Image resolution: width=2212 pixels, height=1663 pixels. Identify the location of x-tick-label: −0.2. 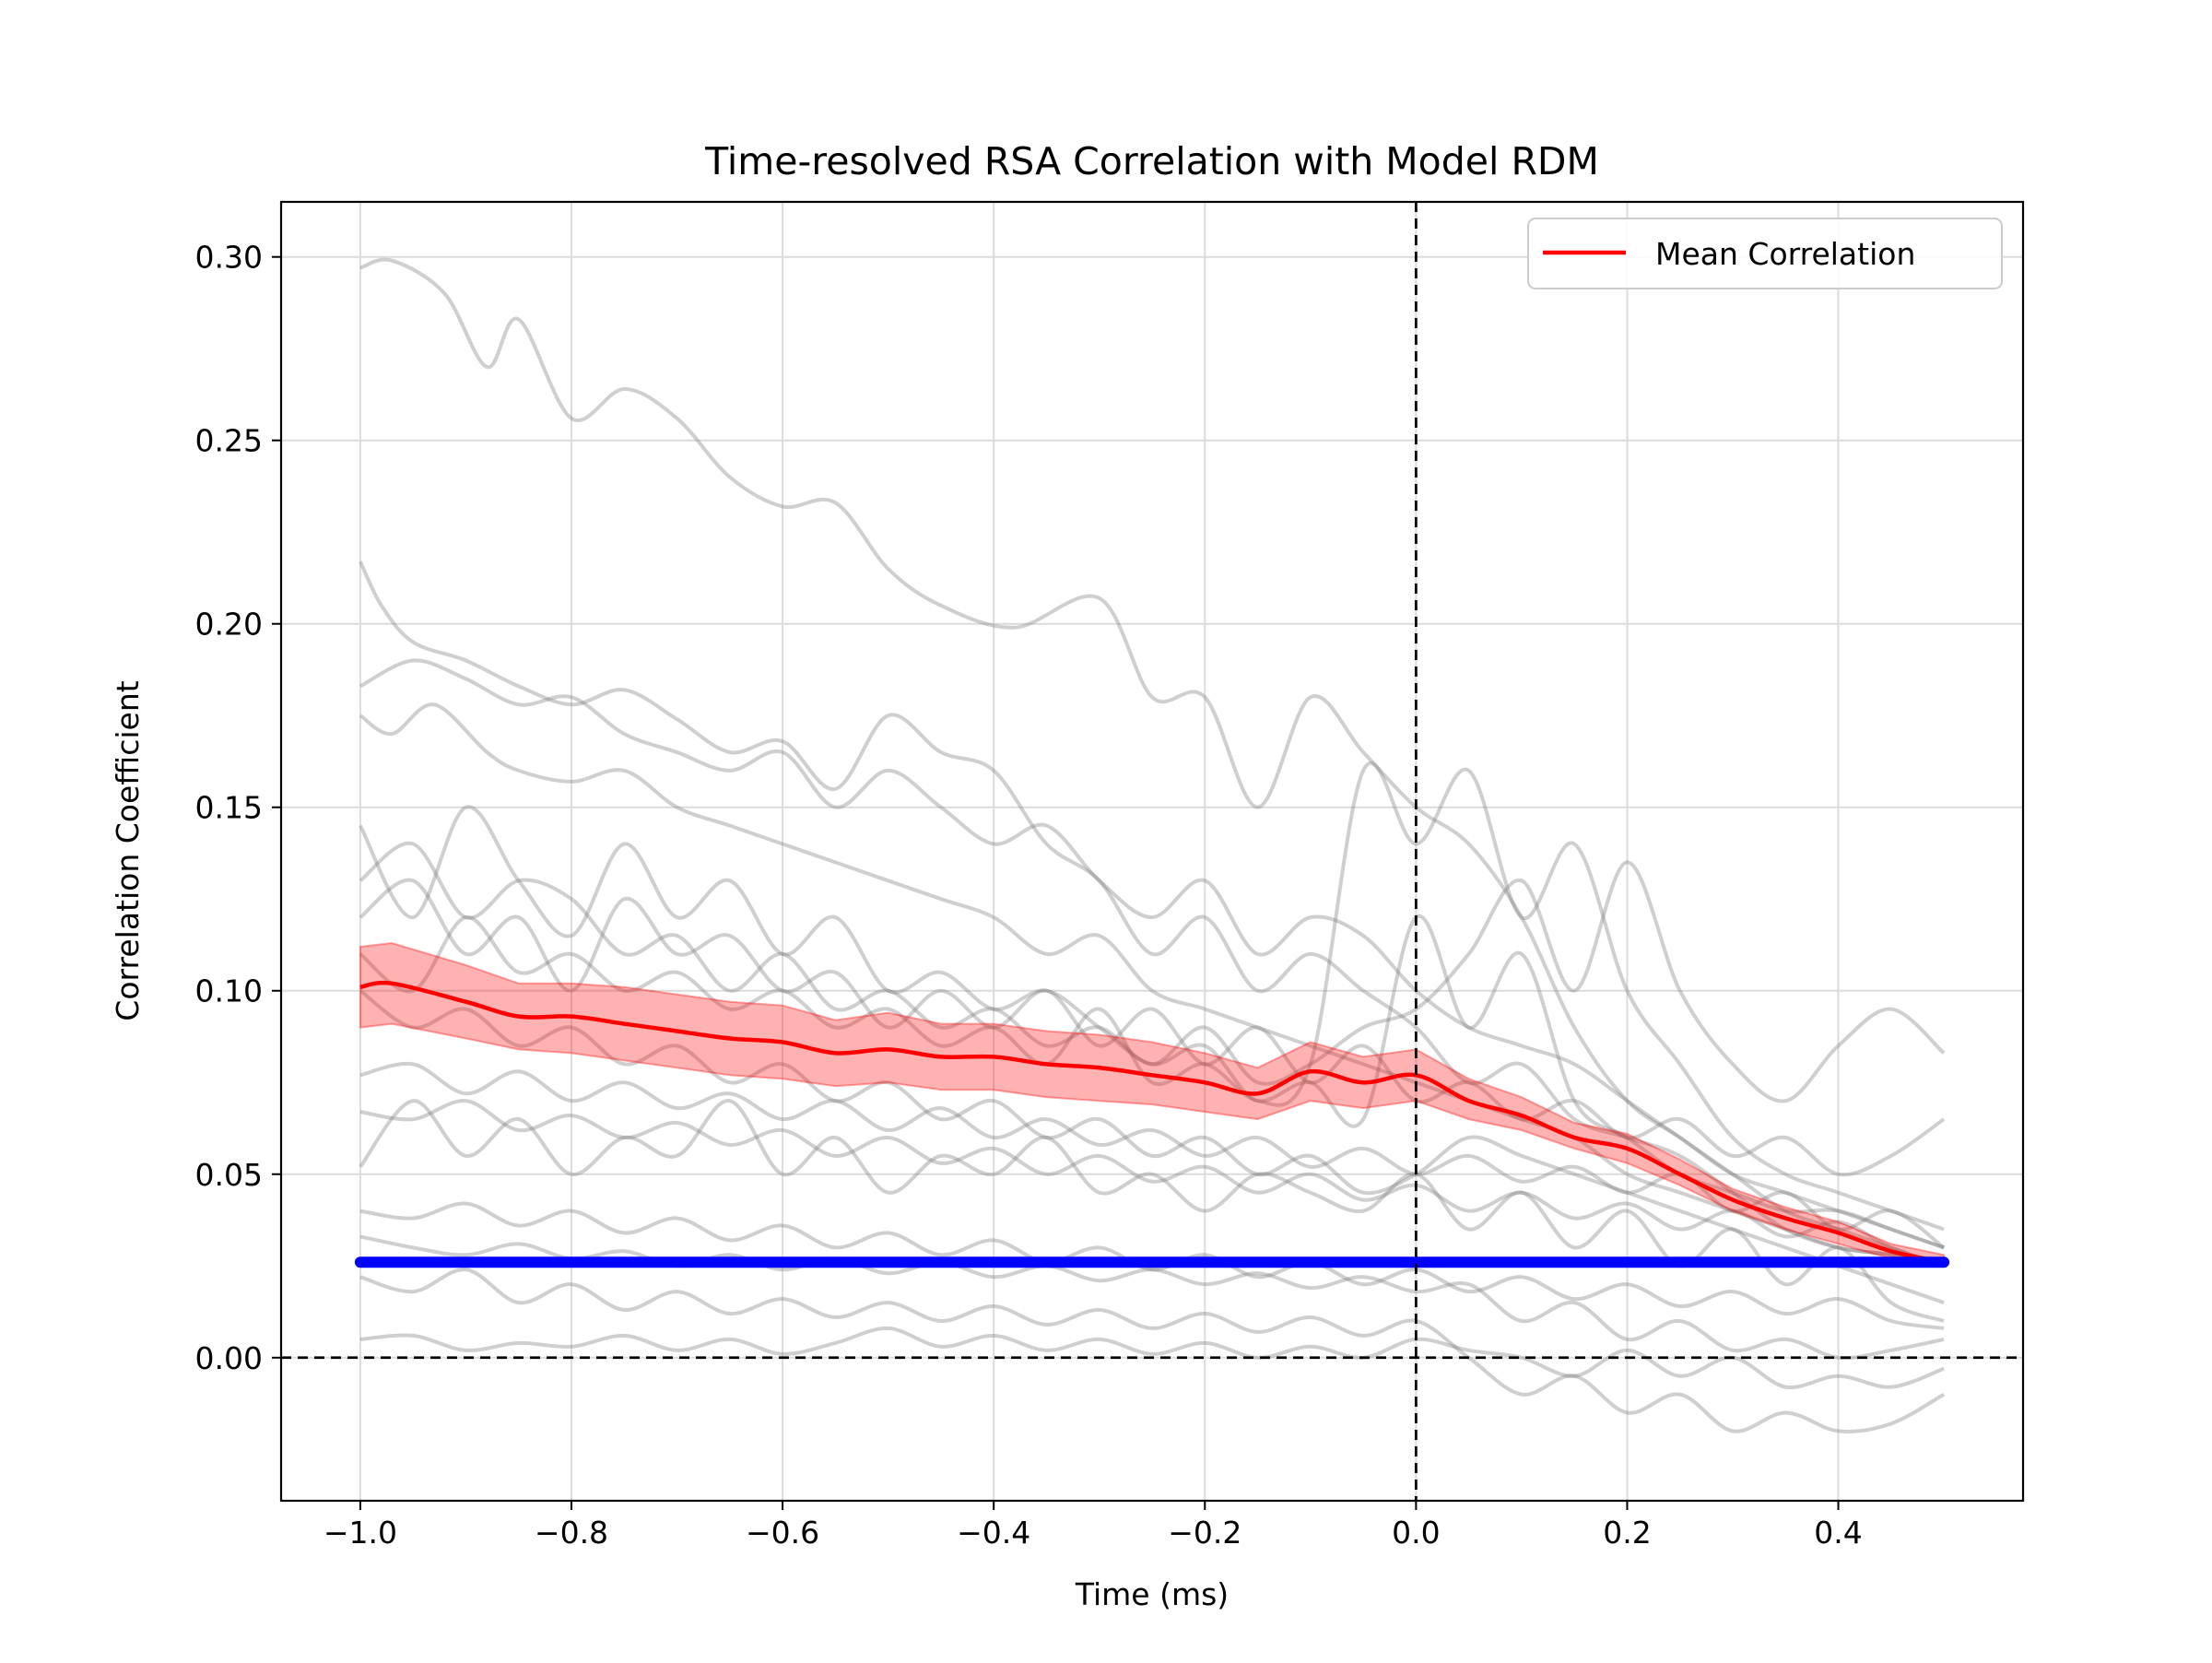
(1204, 1533).